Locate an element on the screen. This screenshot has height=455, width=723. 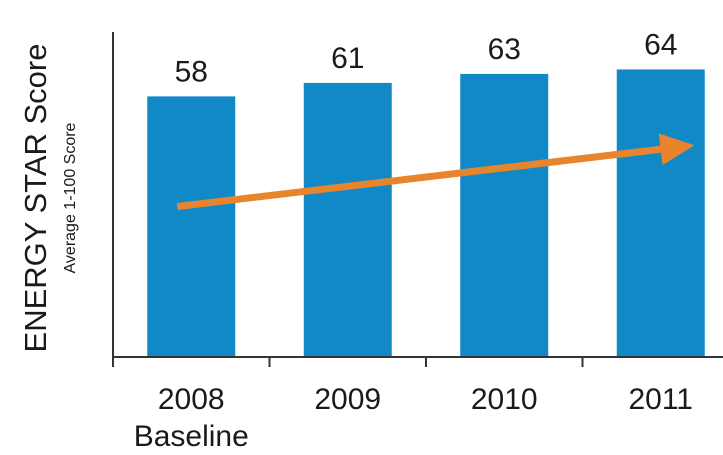
x-tick-sublabel-2008: Baseline is located at coordinates (191, 436).